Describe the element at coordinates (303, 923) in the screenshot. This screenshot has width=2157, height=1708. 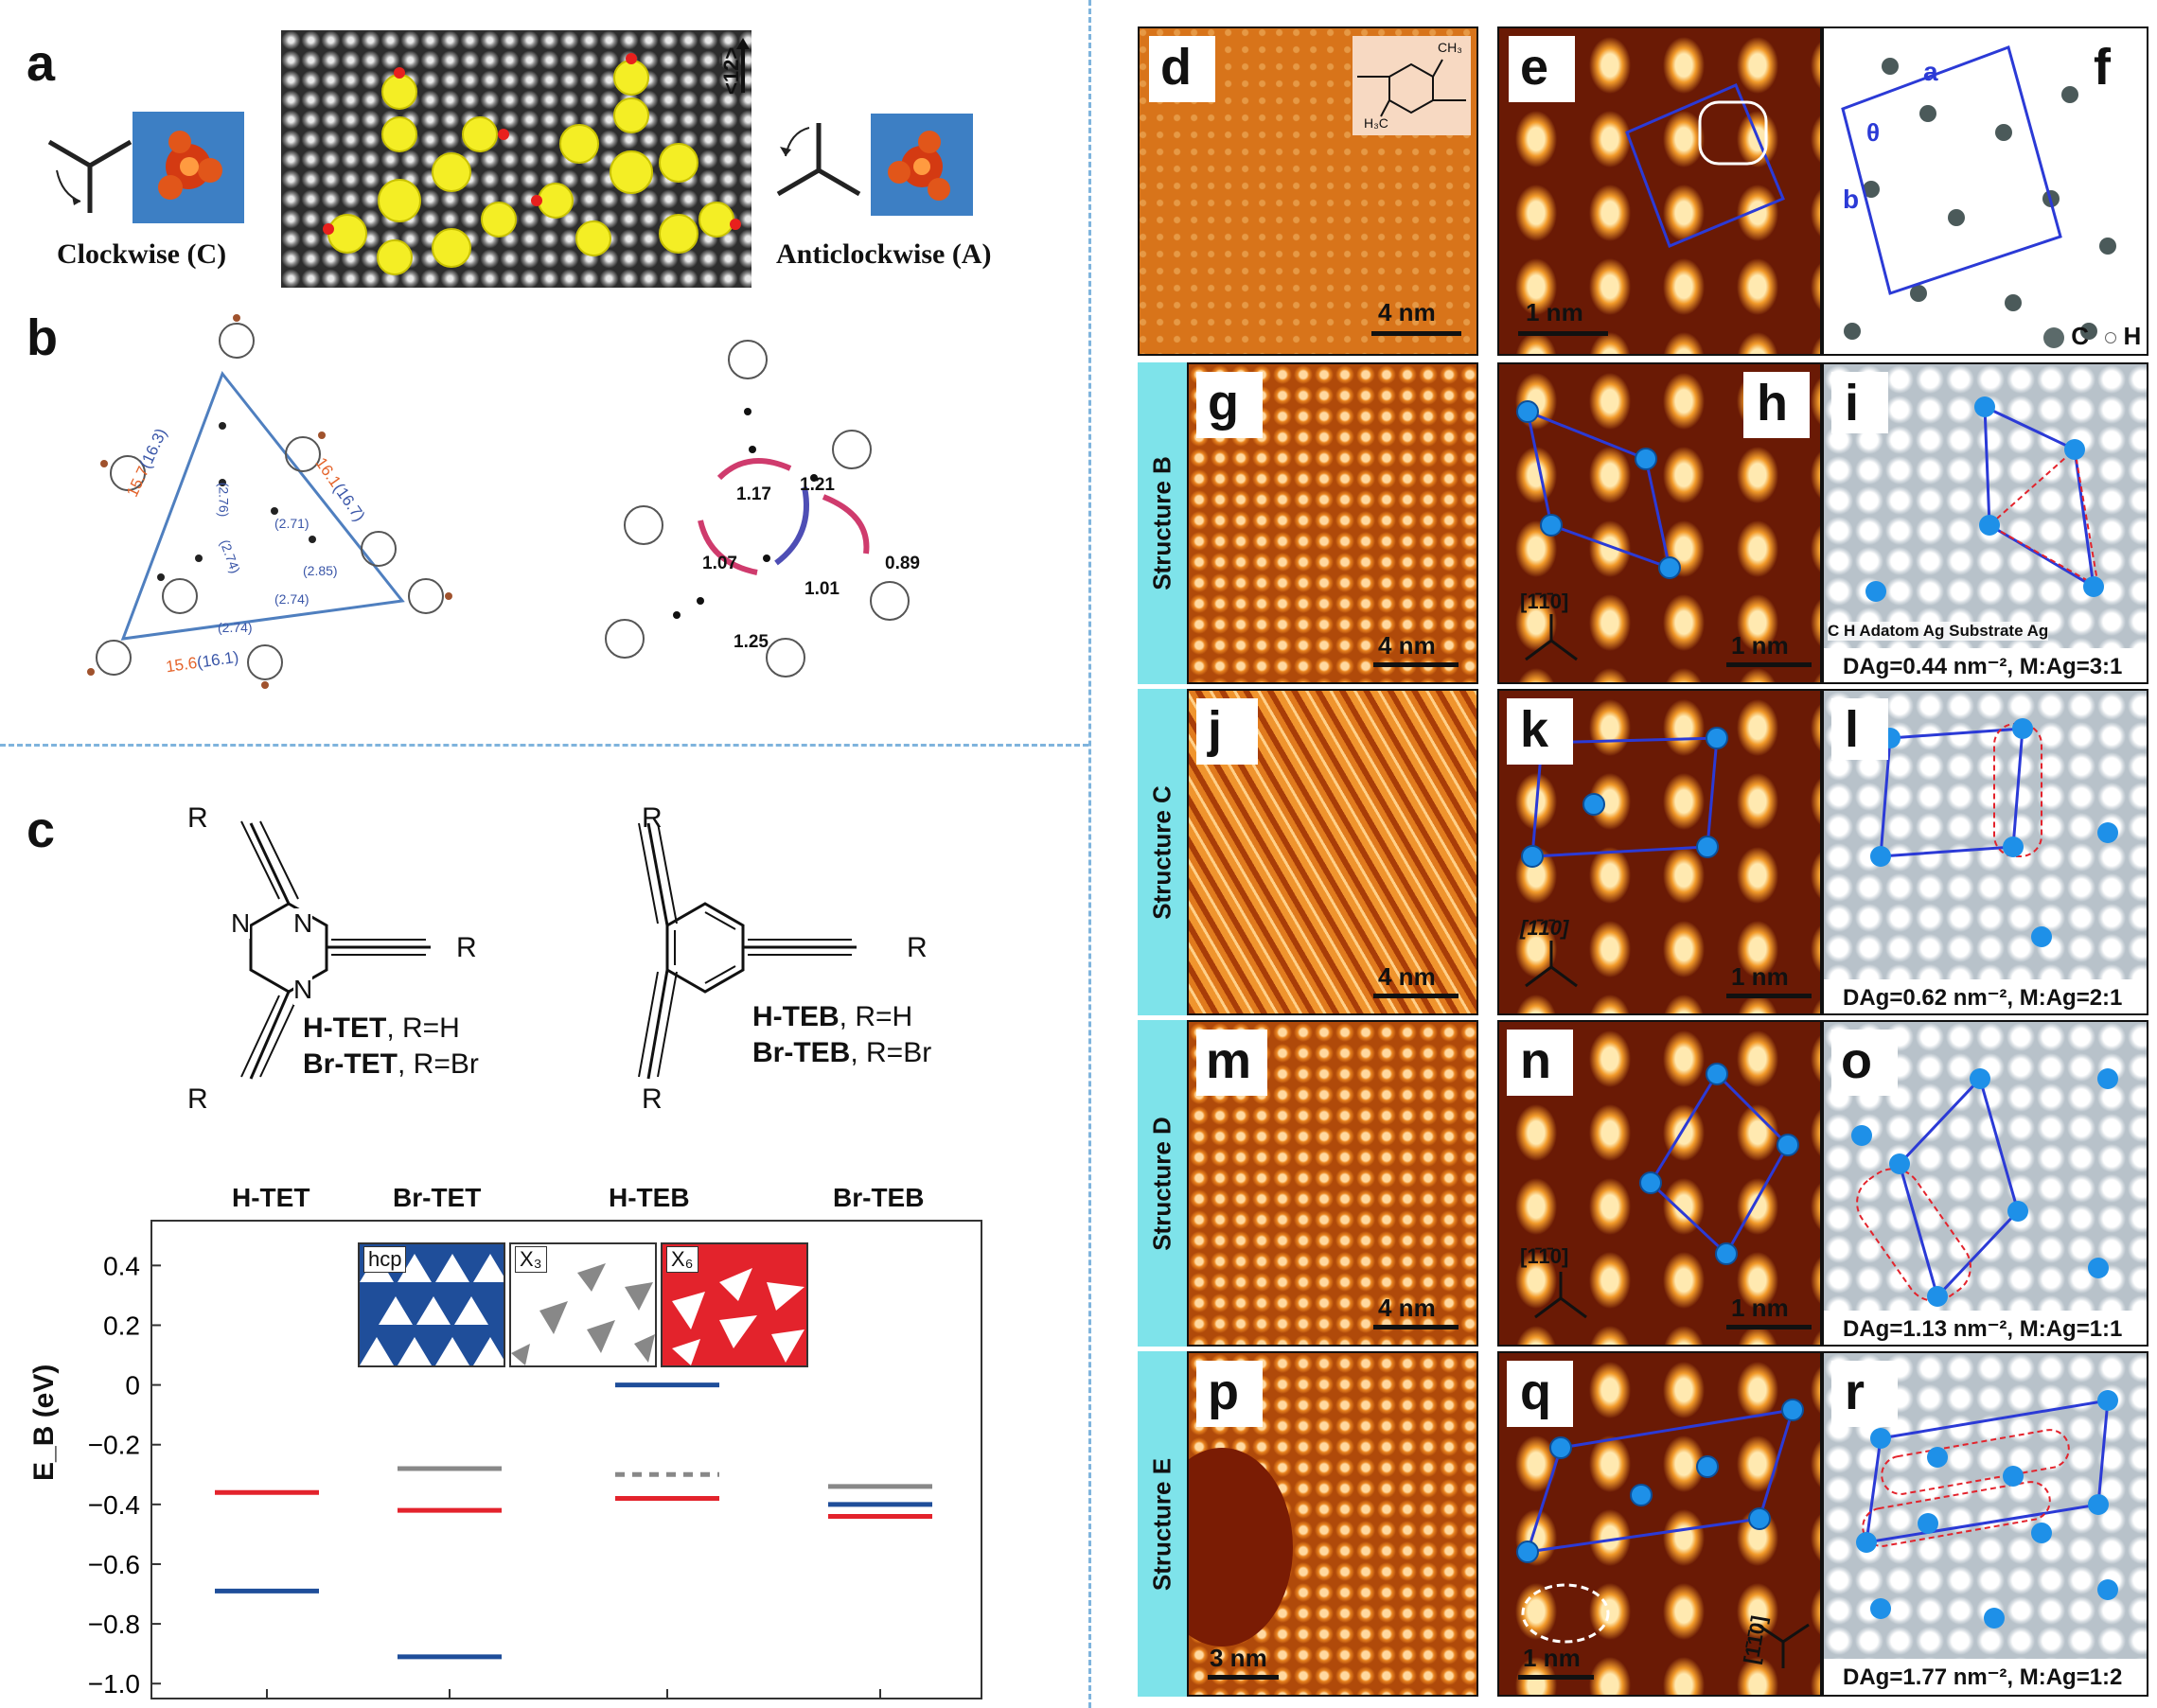
I see `tet-n-2: N` at that location.